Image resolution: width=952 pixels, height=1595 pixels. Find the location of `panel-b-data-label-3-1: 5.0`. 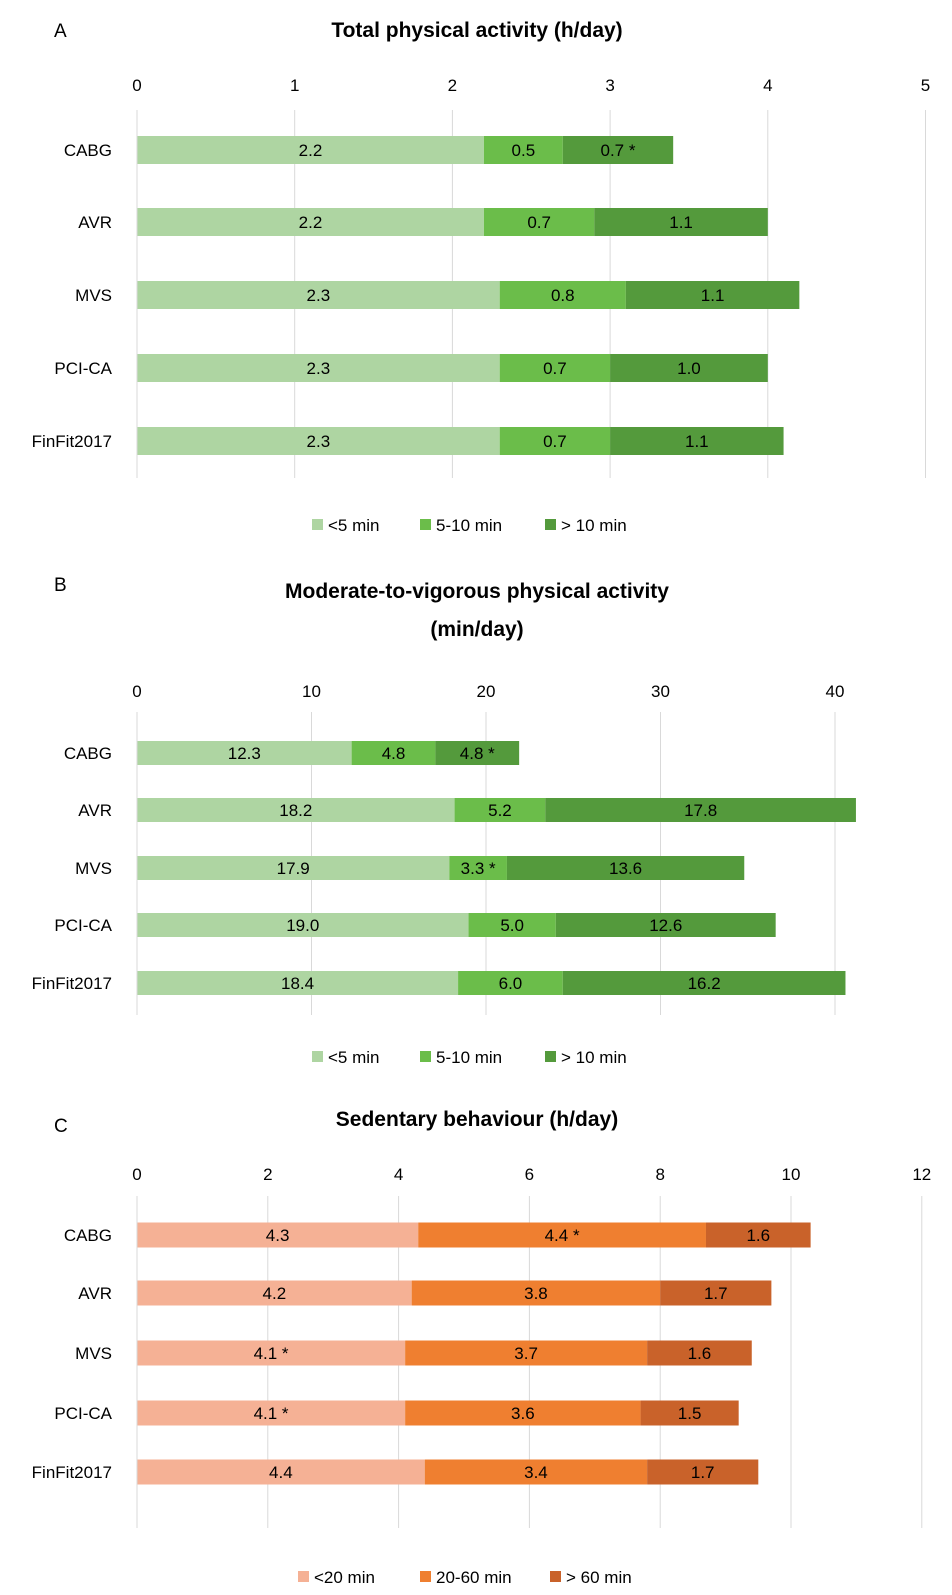

panel-b-data-label-3-1: 5.0 is located at coordinates (512, 925).